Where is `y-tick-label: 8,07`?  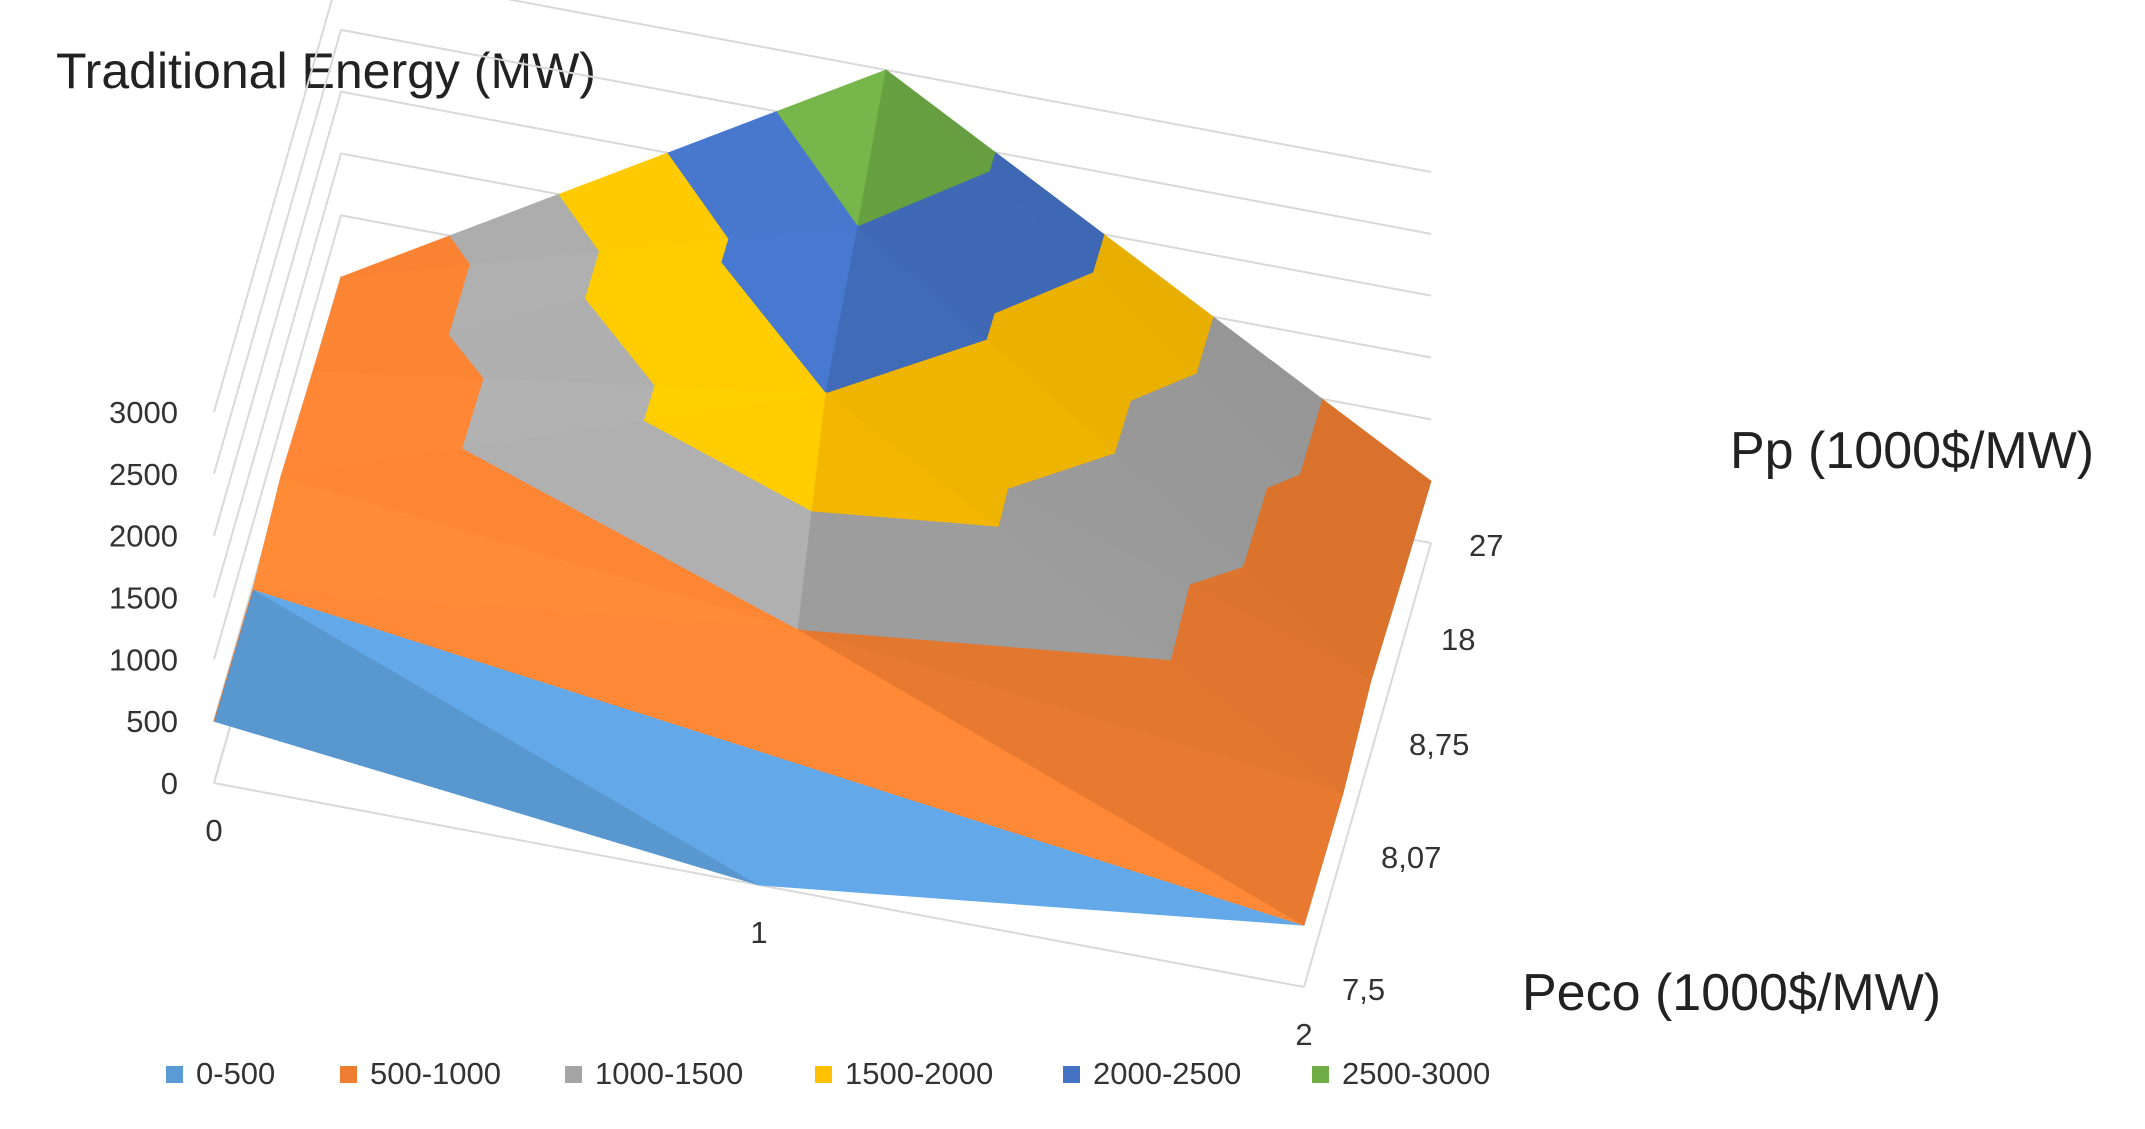 y-tick-label: 8,07 is located at coordinates (1411, 857).